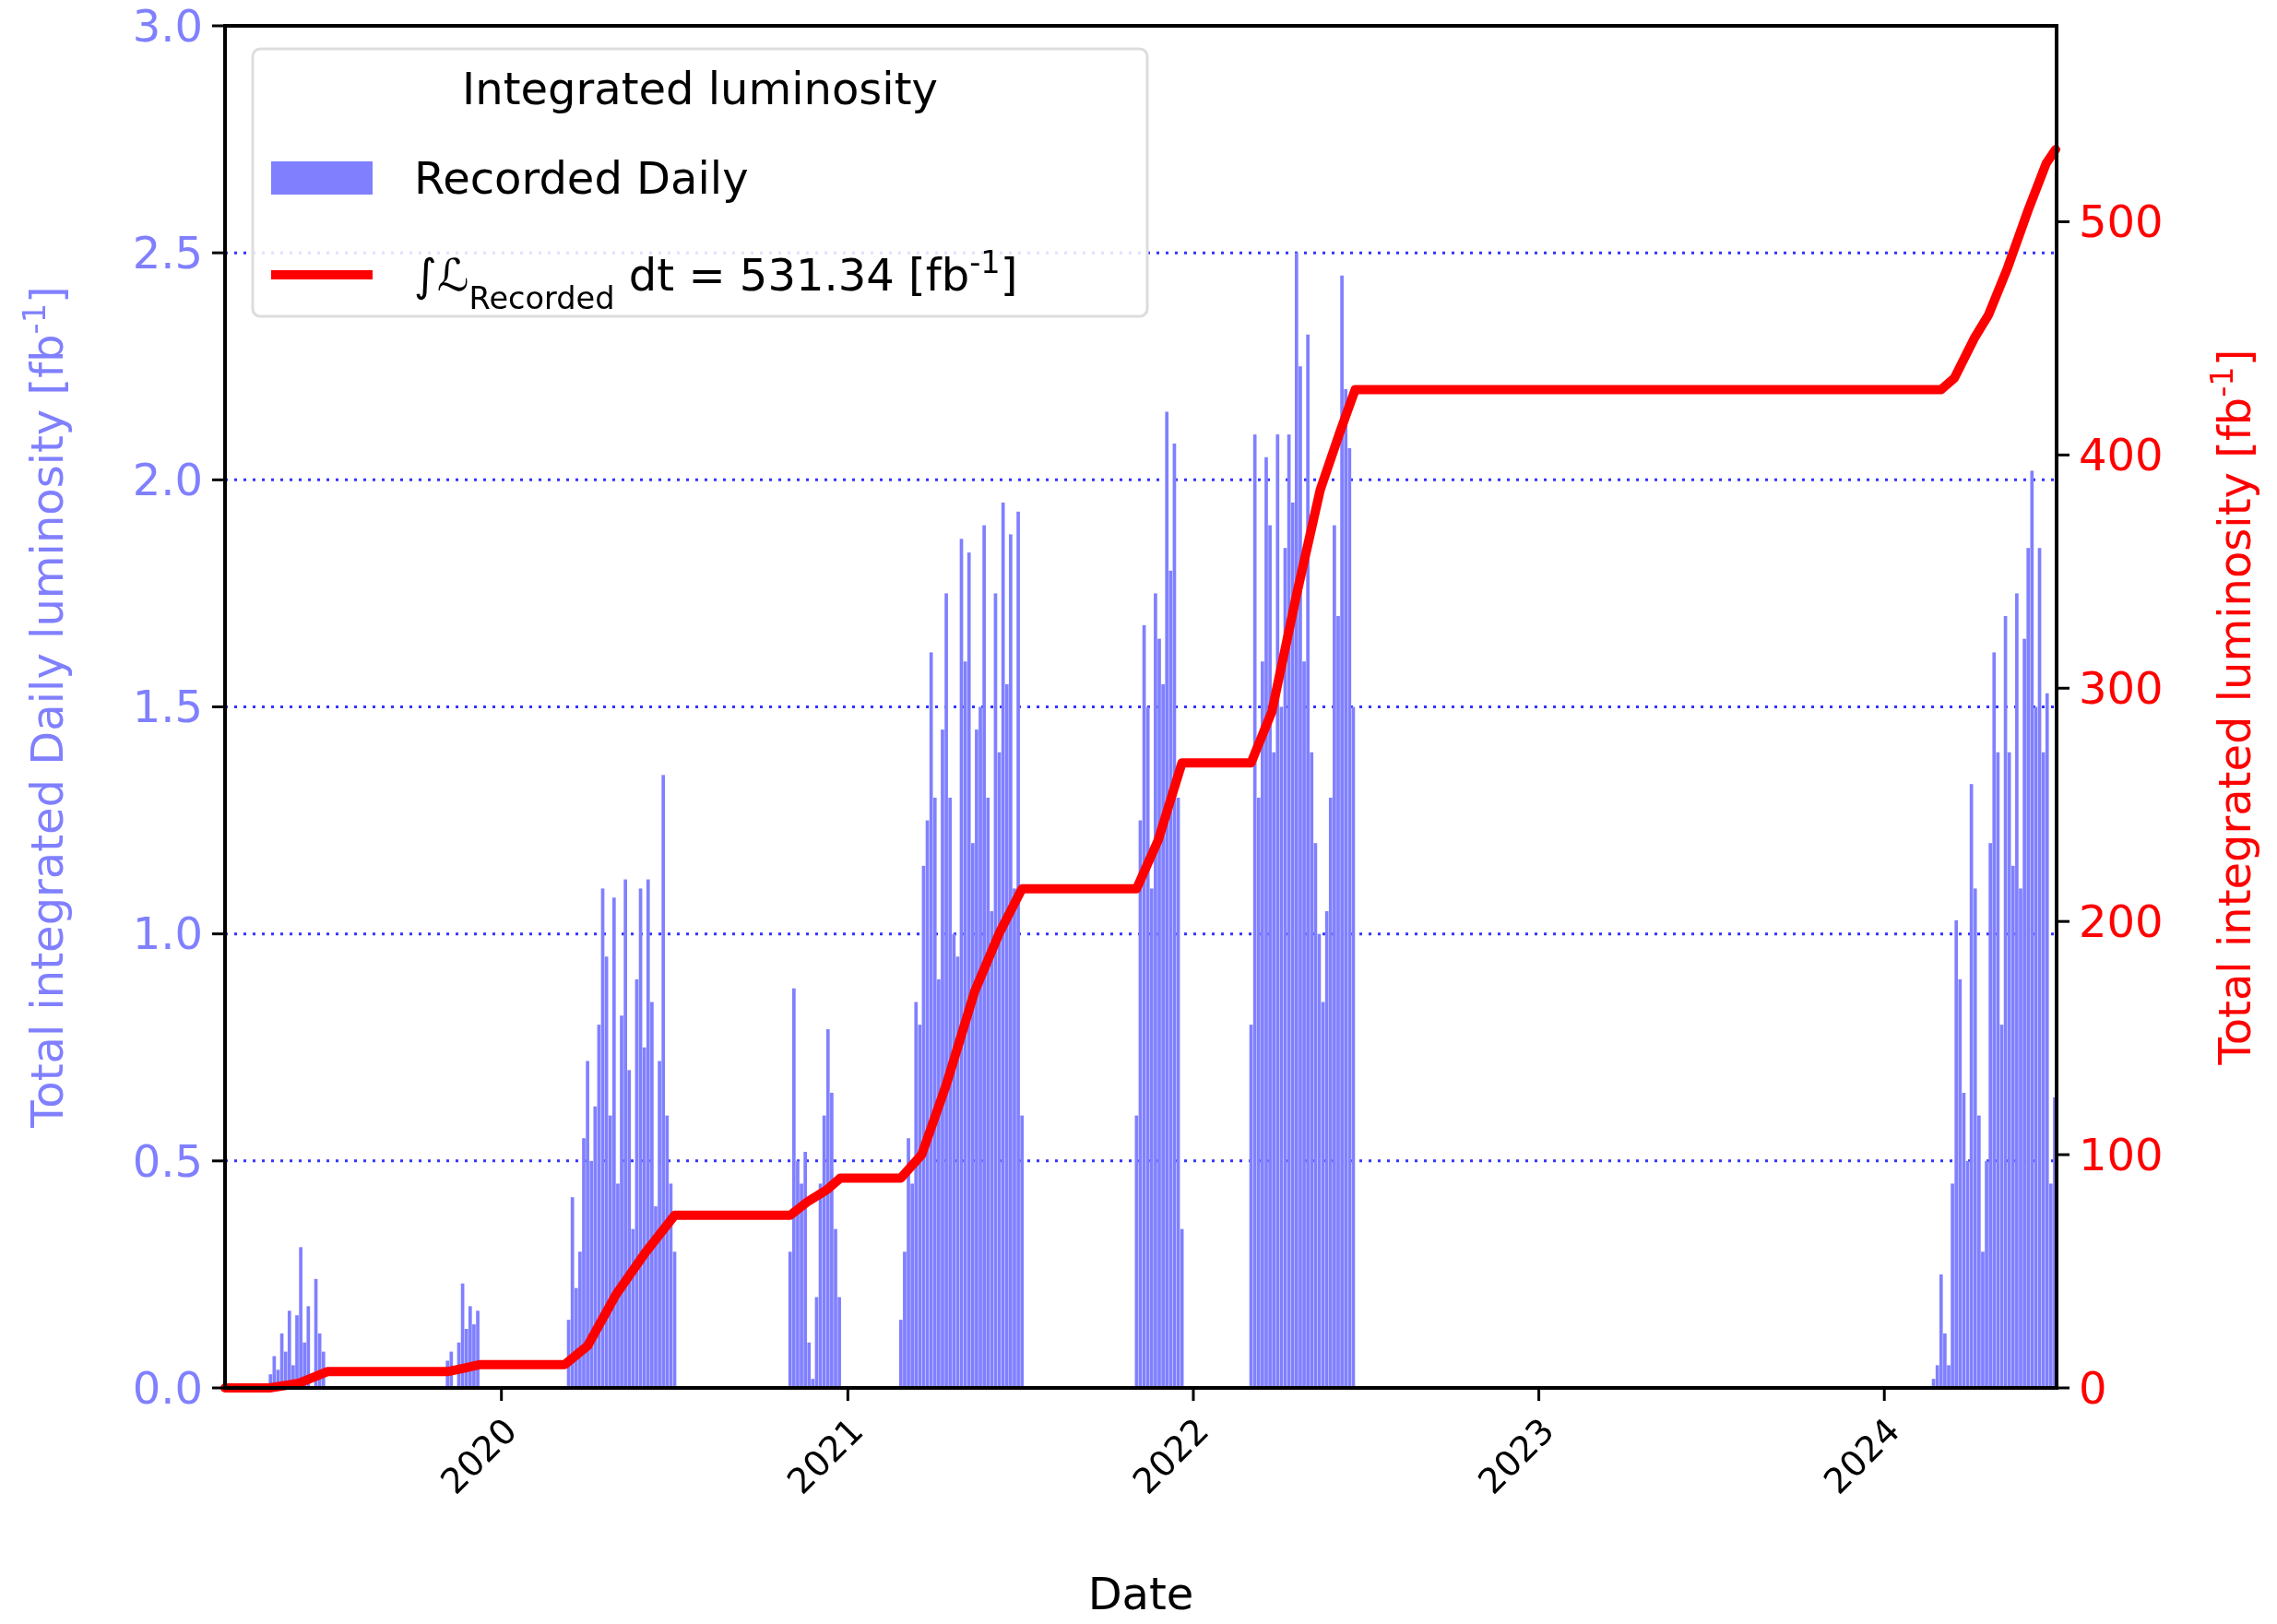 Image resolution: width=2277 pixels, height=1624 pixels. Describe the element at coordinates (167, 934) in the screenshot. I see `y-tick-label: 1.0` at that location.